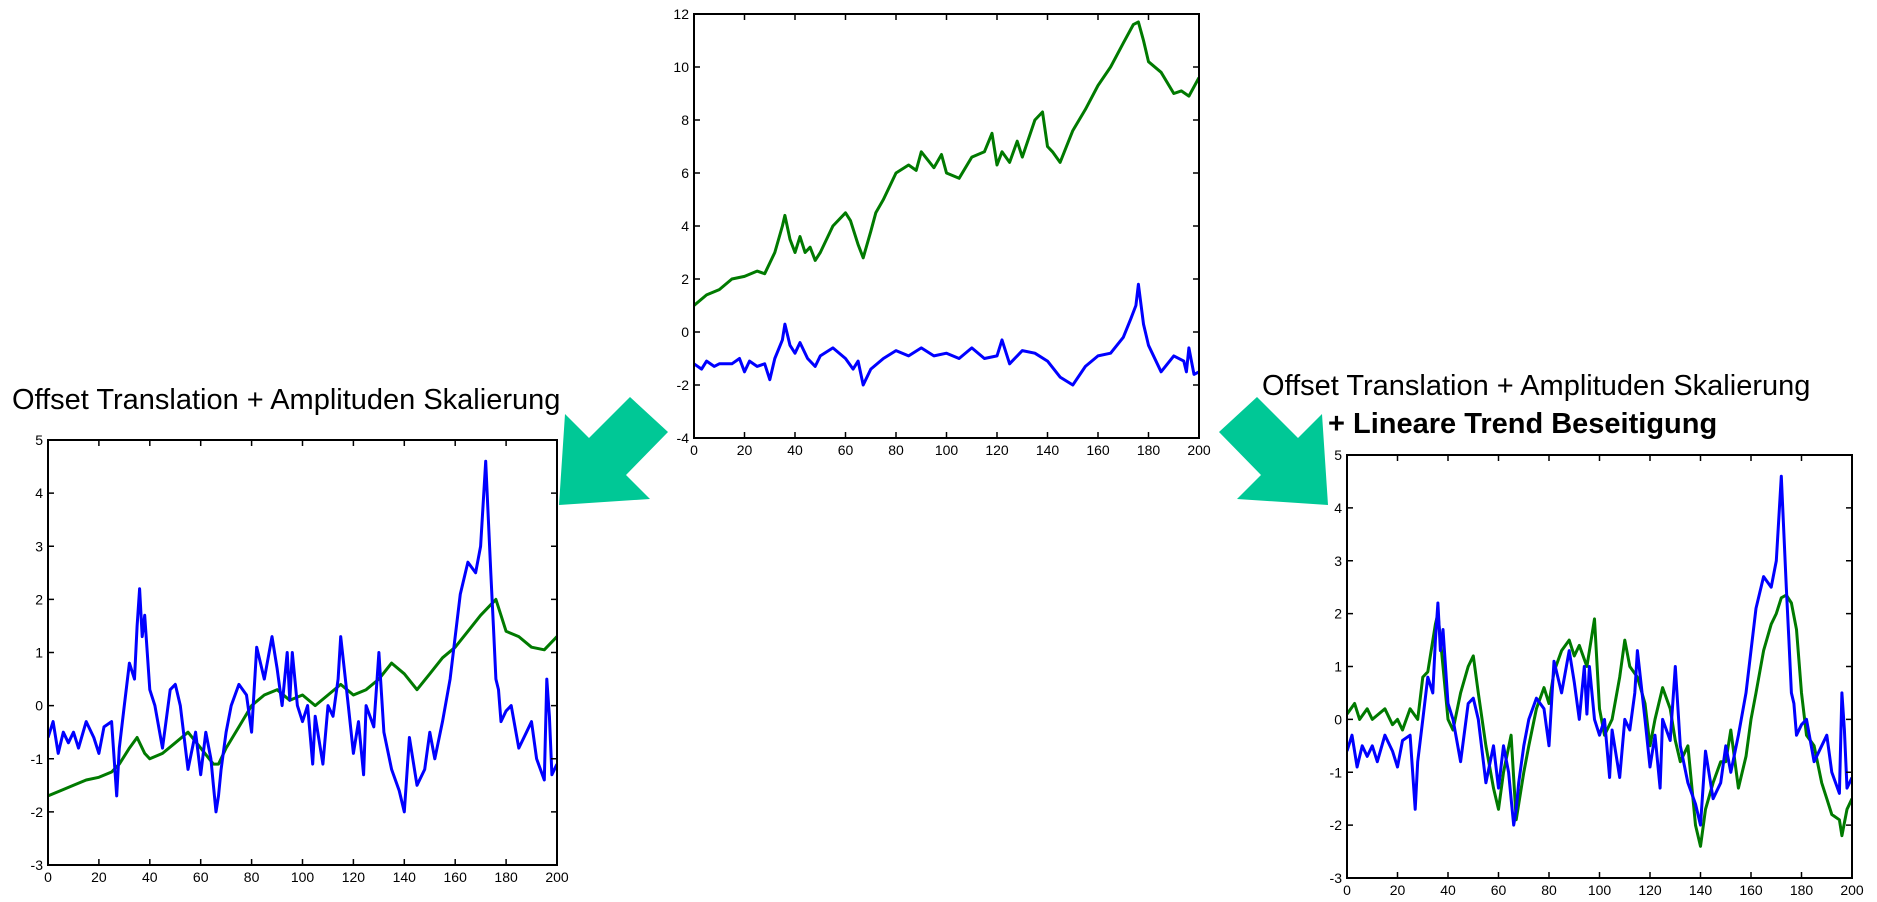  Describe the element at coordinates (1522, 424) in the screenshot. I see `caption-right-line2: + Lineare Trend Beseitigung` at that location.